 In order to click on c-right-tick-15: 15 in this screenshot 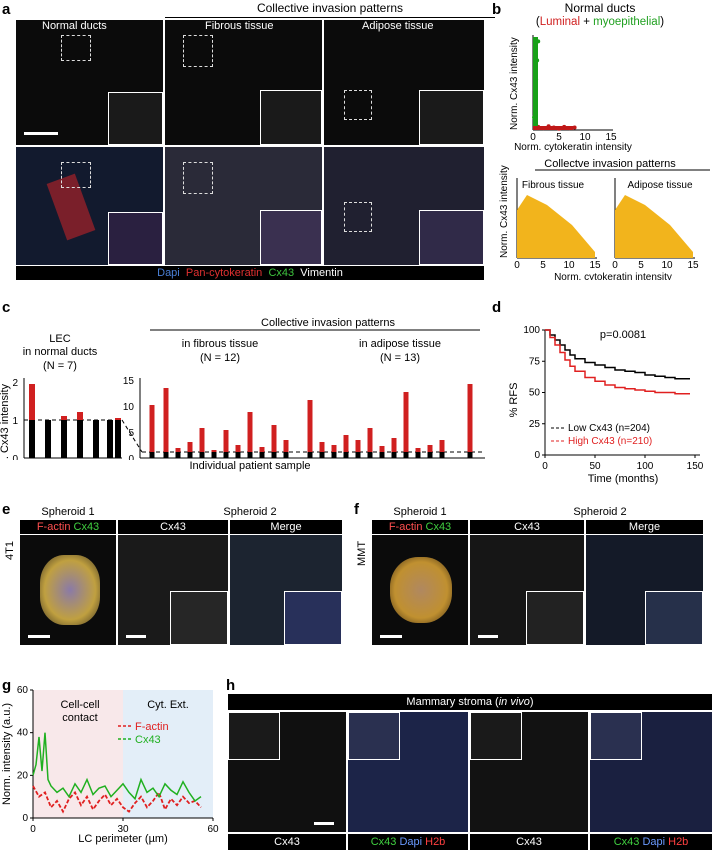, I will do `click(129, 381)`.